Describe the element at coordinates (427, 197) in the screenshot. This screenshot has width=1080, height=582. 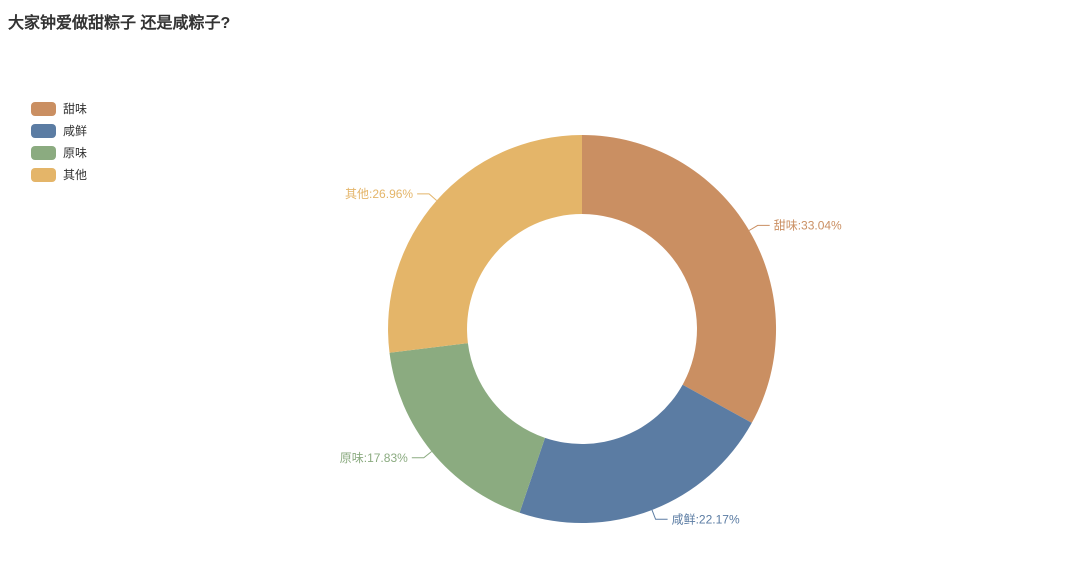
I see `label-line-其他` at that location.